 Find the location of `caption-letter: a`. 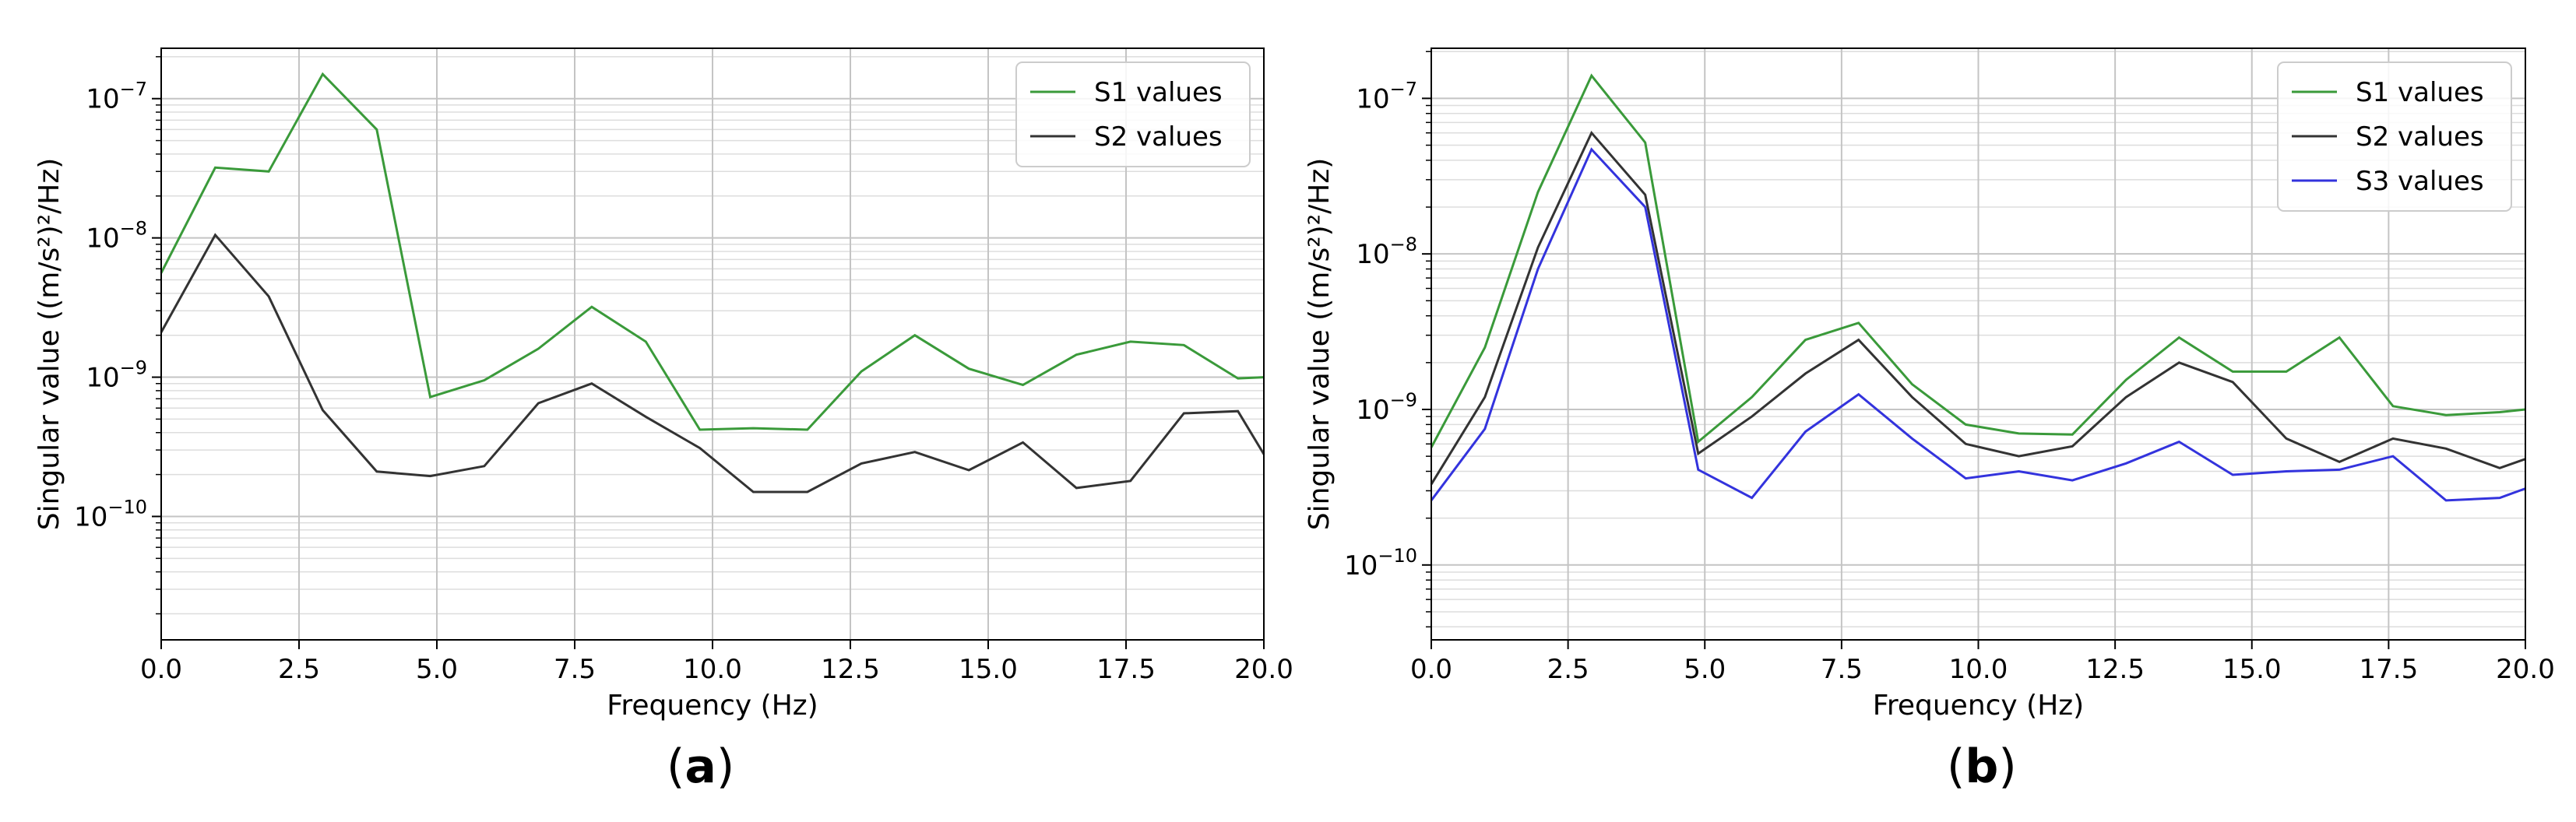

caption-letter: a is located at coordinates (700, 766).